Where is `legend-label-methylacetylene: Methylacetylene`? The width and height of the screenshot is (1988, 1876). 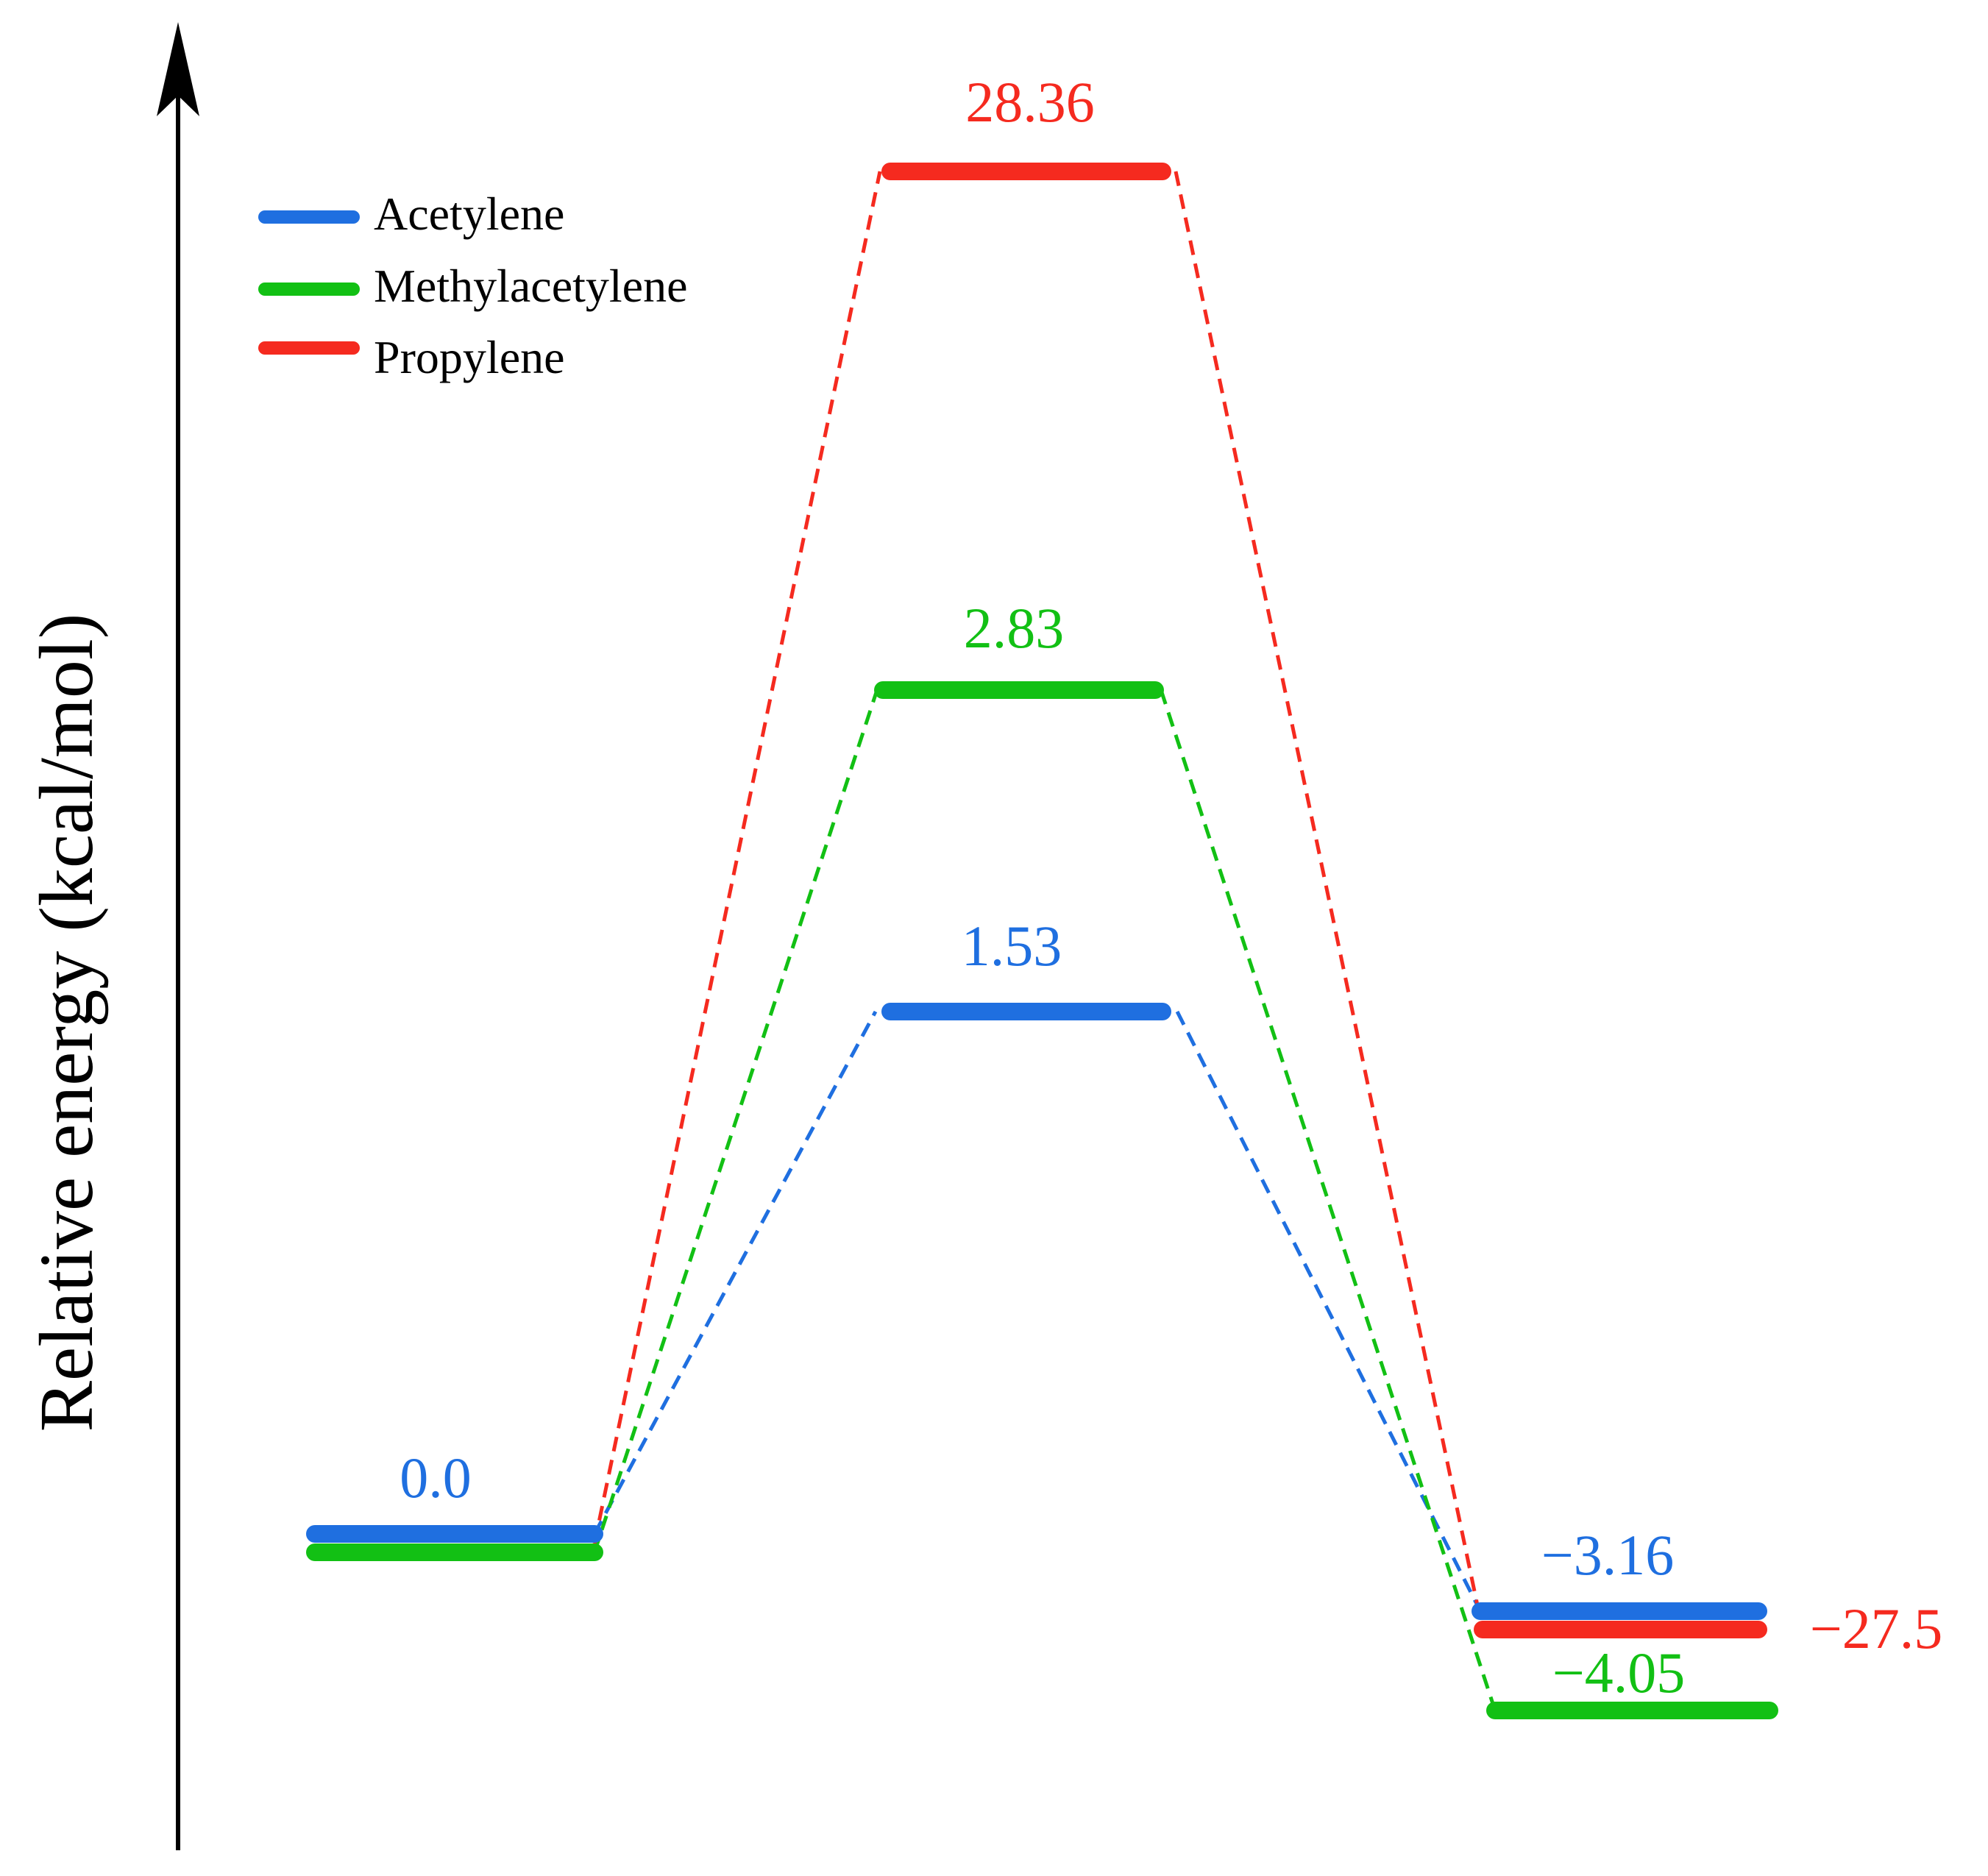 legend-label-methylacetylene: Methylacetylene is located at coordinates (530, 286).